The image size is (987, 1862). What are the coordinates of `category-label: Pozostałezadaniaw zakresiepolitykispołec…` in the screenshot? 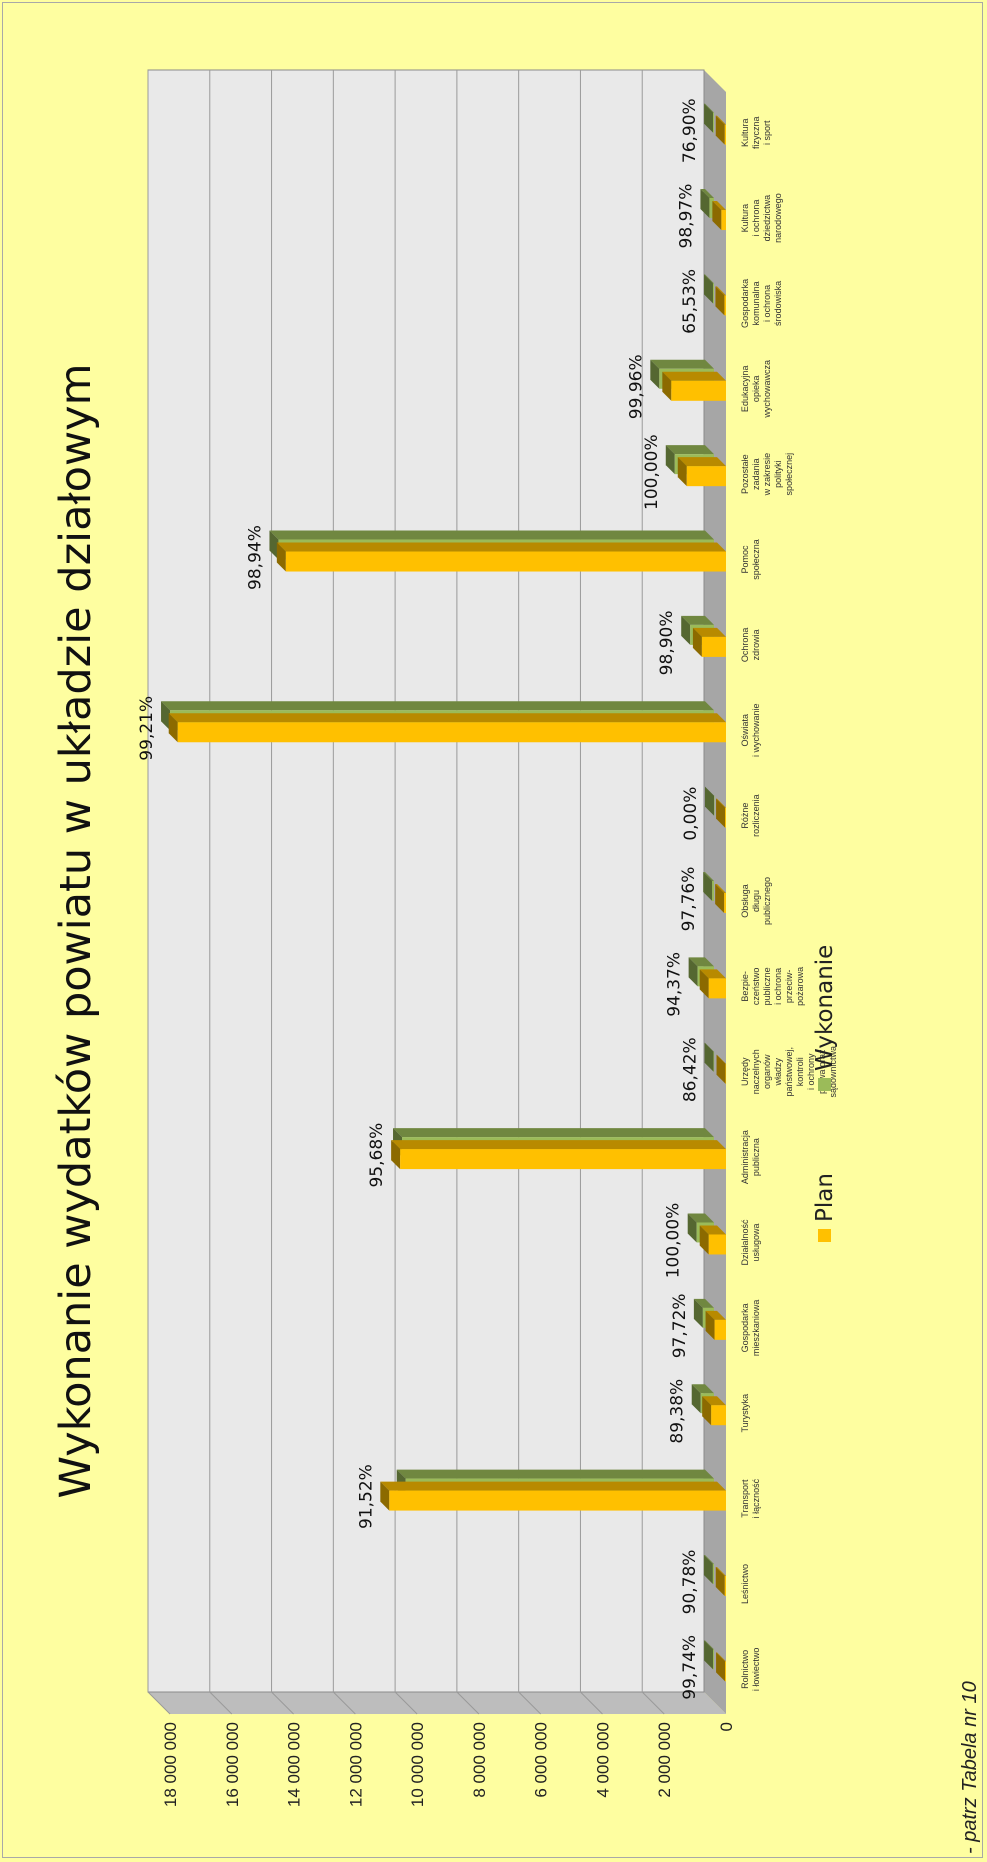 It's located at (767, 475).